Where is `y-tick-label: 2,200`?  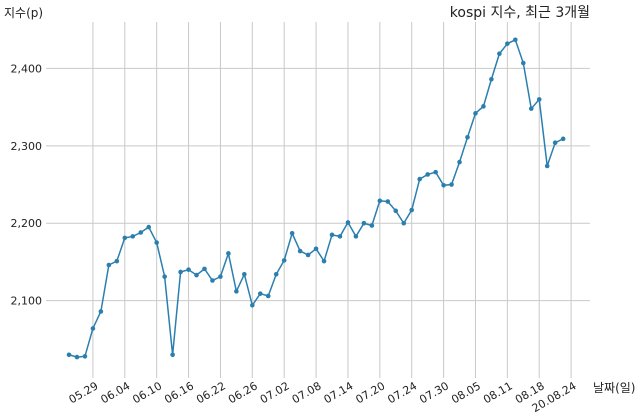
y-tick-label: 2,200 is located at coordinates (27, 223).